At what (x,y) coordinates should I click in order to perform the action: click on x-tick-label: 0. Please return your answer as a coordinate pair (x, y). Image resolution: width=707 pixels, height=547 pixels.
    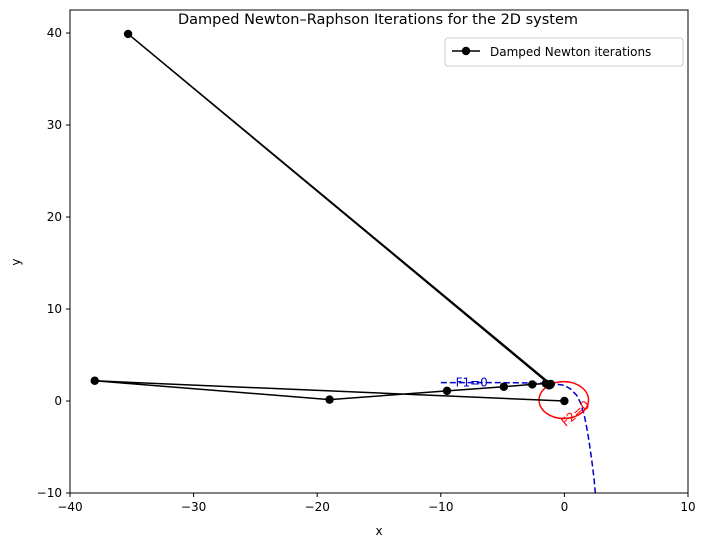
    Looking at the image, I should click on (565, 507).